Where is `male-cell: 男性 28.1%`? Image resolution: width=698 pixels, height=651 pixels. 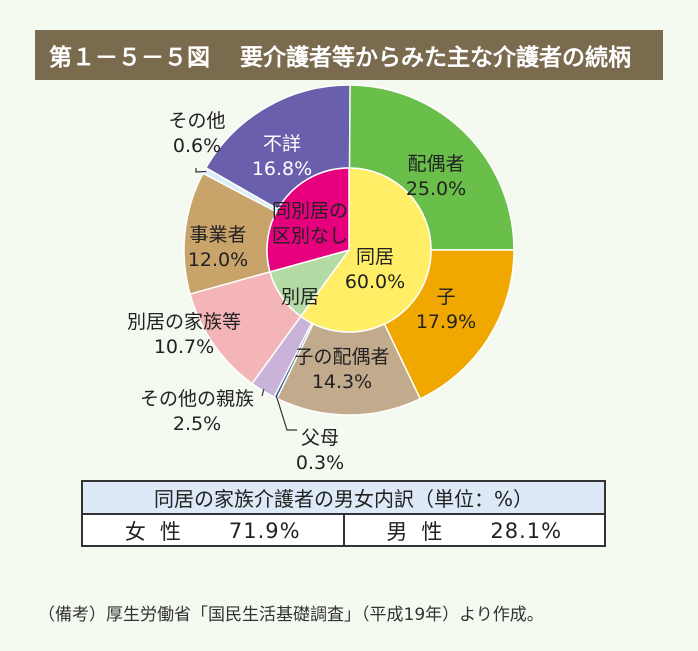 male-cell: 男性 28.1% is located at coordinates (473, 531).